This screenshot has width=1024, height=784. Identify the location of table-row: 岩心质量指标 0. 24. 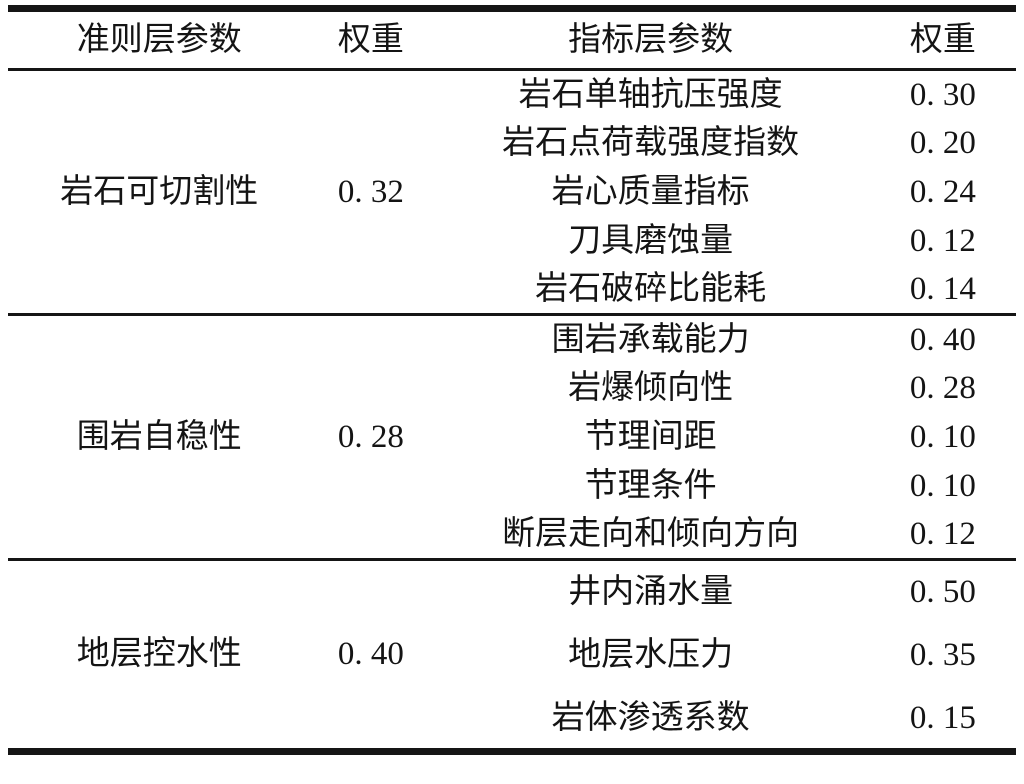
(512, 192).